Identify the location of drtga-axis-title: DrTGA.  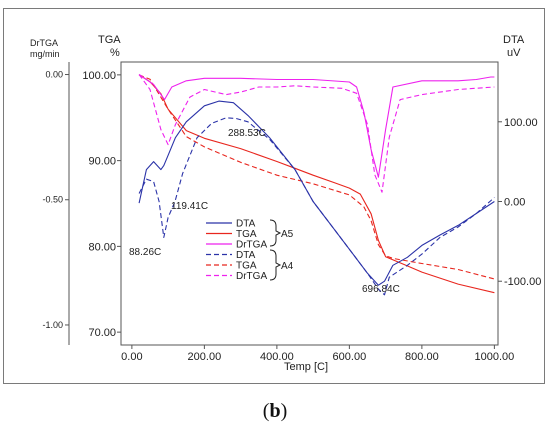
(44, 43).